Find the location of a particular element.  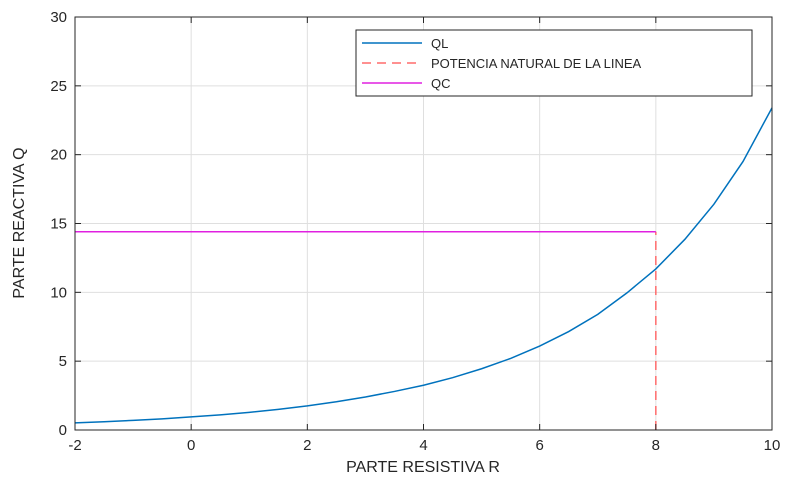

y-tick-label: 20 is located at coordinates (58, 155).